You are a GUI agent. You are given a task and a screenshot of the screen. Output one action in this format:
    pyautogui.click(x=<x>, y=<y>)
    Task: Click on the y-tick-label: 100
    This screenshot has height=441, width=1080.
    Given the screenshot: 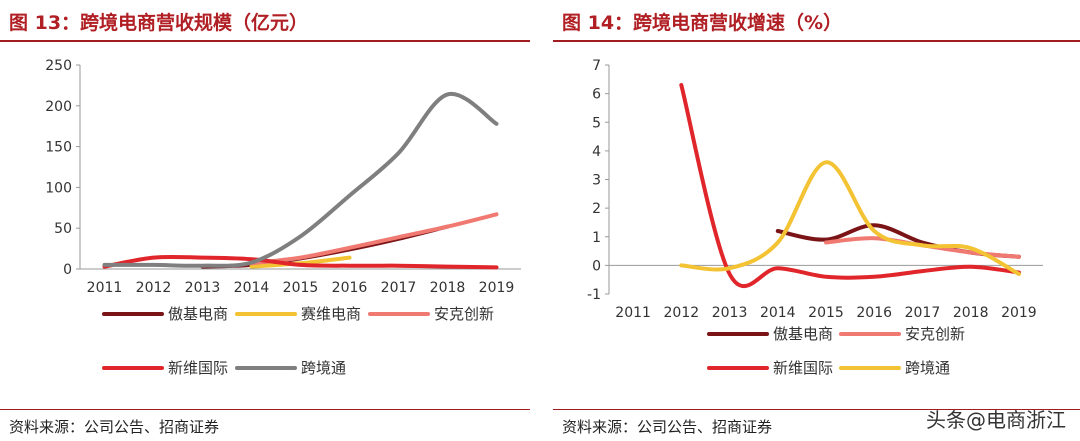 What is the action you would take?
    pyautogui.click(x=58, y=188)
    